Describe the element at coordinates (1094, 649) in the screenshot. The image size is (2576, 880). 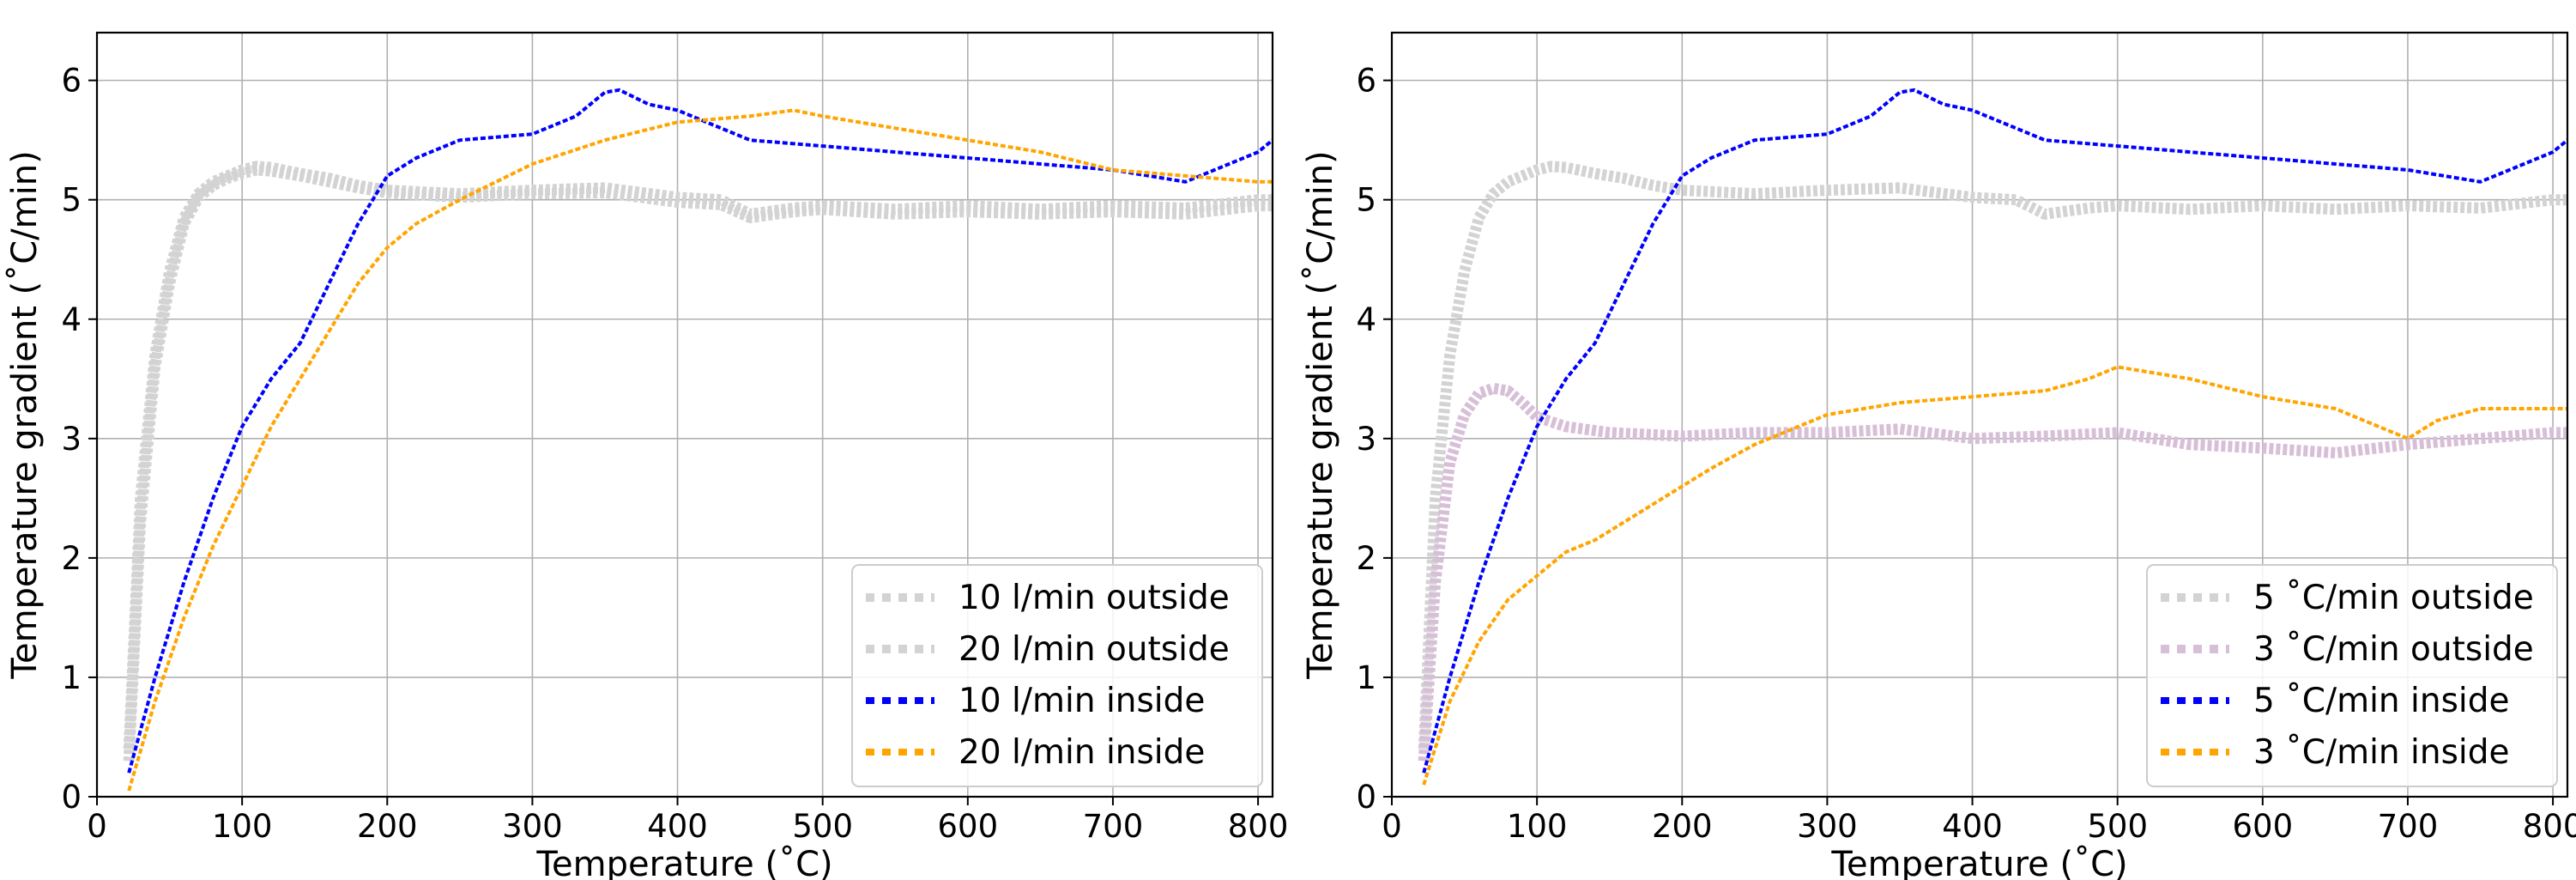
I see `legend-label-20-l-min-outside: 20 l/min outside` at that location.